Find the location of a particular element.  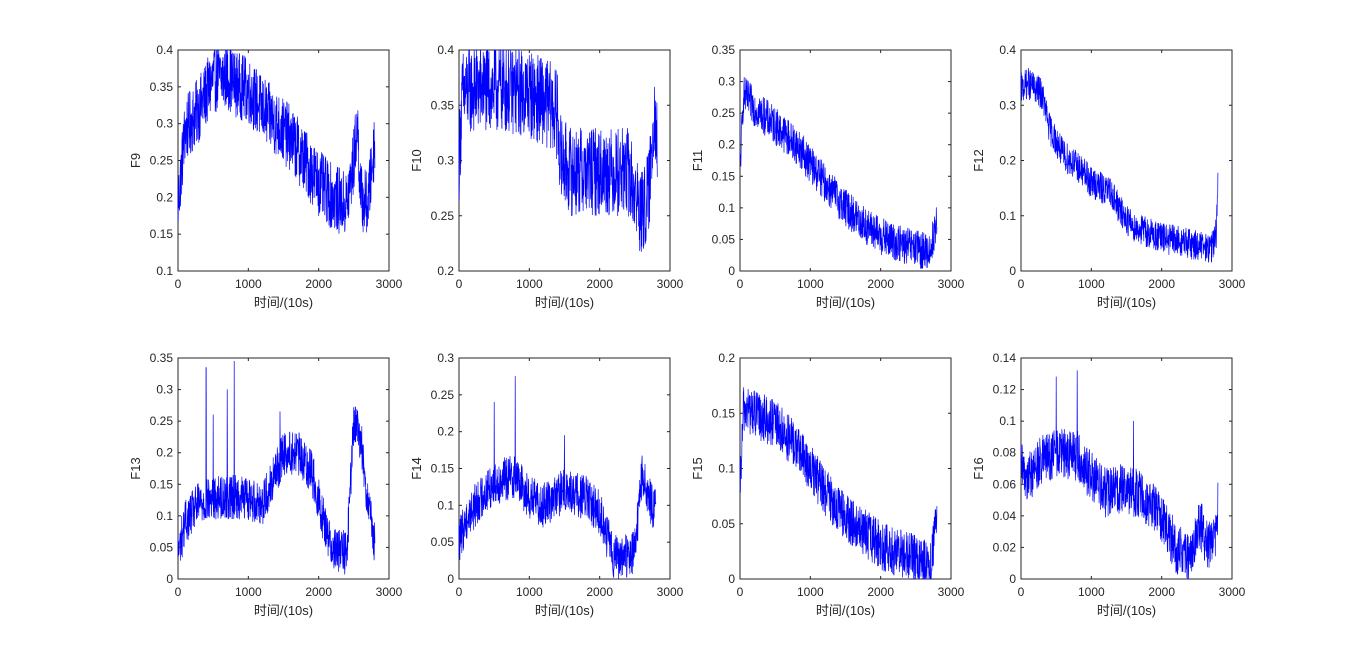

y-tick-label: 0.06 is located at coordinates (1005, 484).